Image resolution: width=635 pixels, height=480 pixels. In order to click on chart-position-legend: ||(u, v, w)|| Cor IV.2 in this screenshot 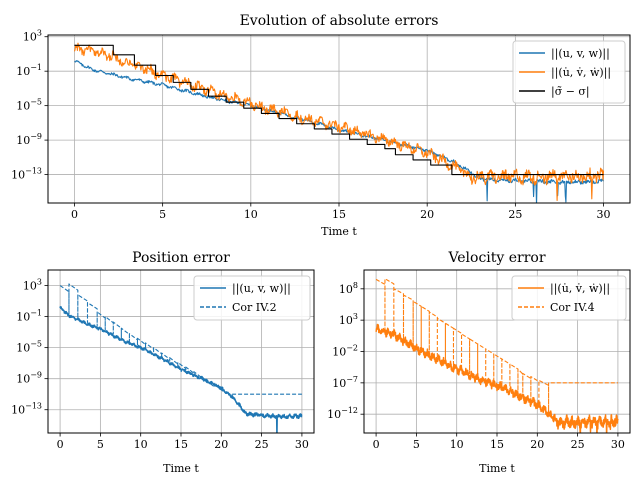, I will do `click(252, 298)`.